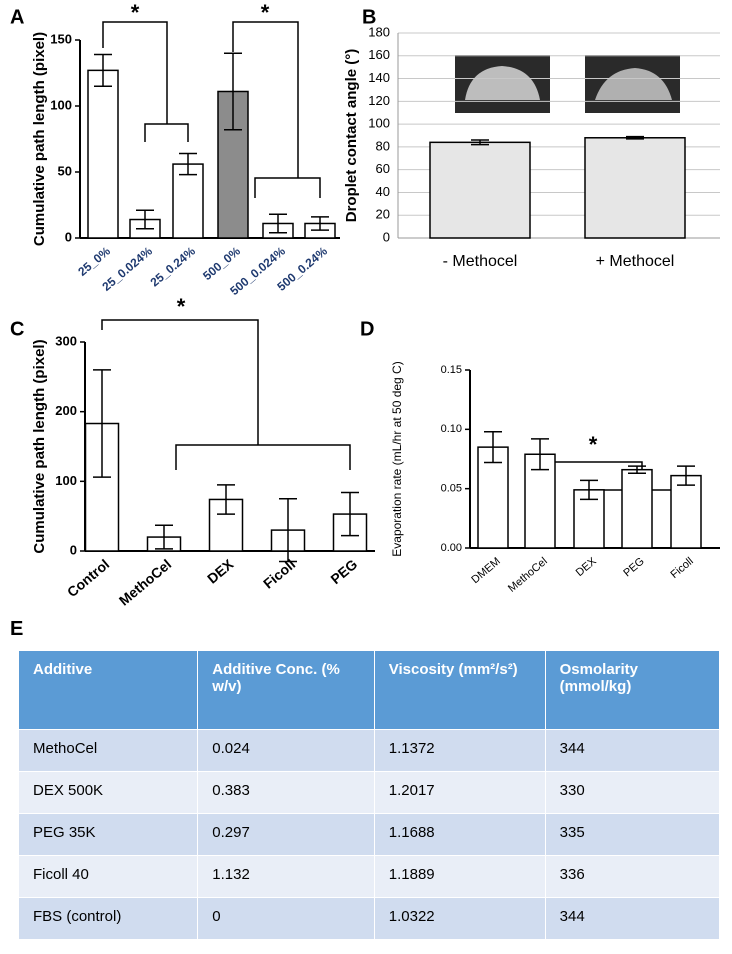 The width and height of the screenshot is (732, 954). Describe the element at coordinates (459, 834) in the screenshot. I see `table-cell: 1.1688` at that location.